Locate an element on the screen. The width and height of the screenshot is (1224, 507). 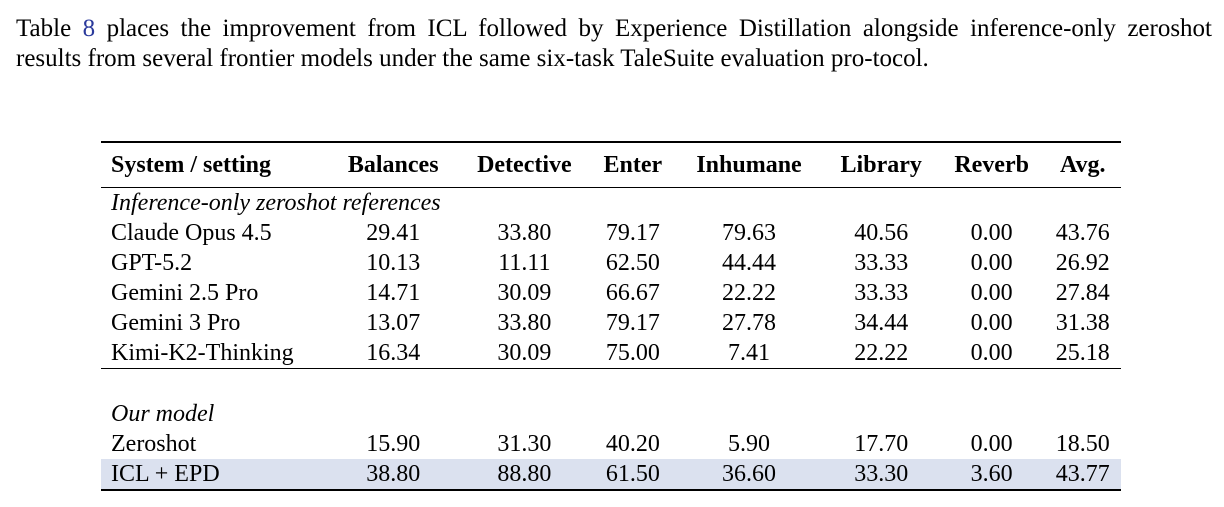
cell-inhumane: 5.90 is located at coordinates (749, 444).